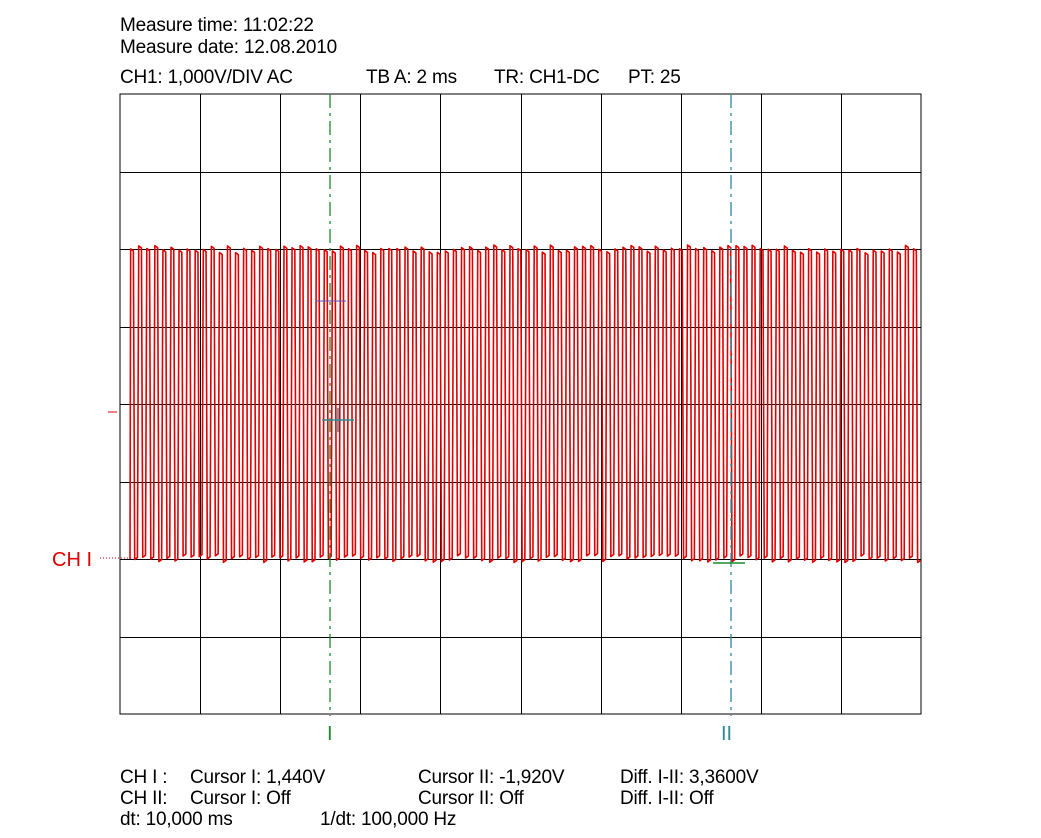  What do you see at coordinates (654, 77) in the screenshot?
I see `pretrigger-setting: PT: 25` at bounding box center [654, 77].